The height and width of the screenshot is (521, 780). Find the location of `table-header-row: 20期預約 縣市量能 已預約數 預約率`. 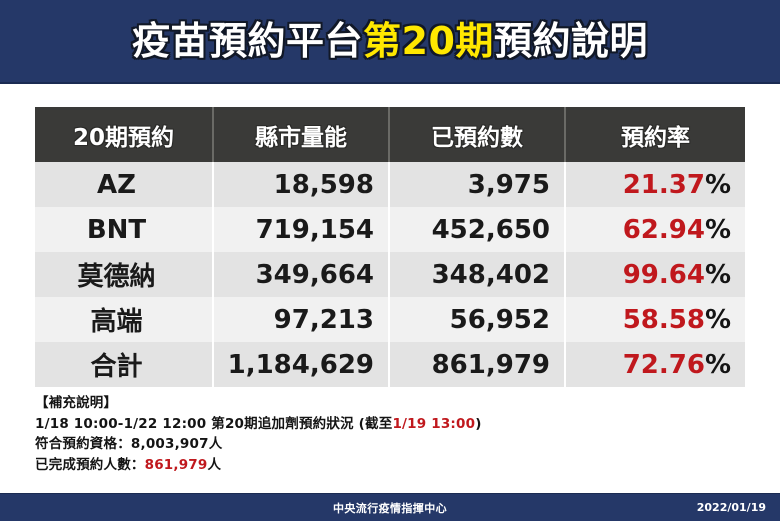

table-header-row: 20期預約 縣市量能 已預約數 預約率 is located at coordinates (390, 134).